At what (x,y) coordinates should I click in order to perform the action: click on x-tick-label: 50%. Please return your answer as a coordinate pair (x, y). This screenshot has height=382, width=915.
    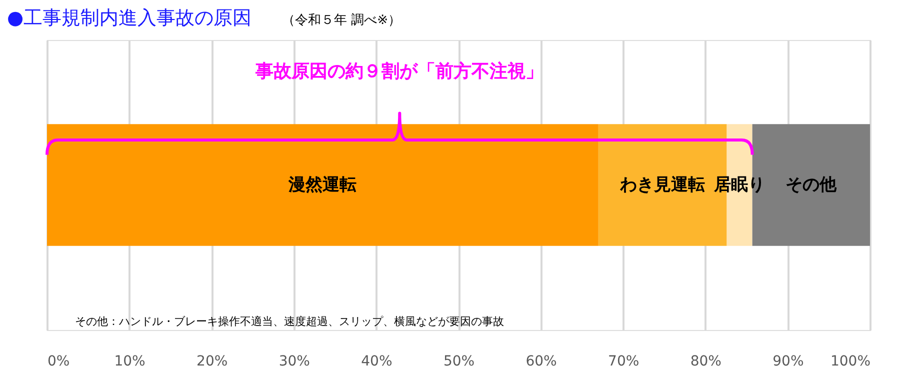
    Looking at the image, I should click on (459, 362).